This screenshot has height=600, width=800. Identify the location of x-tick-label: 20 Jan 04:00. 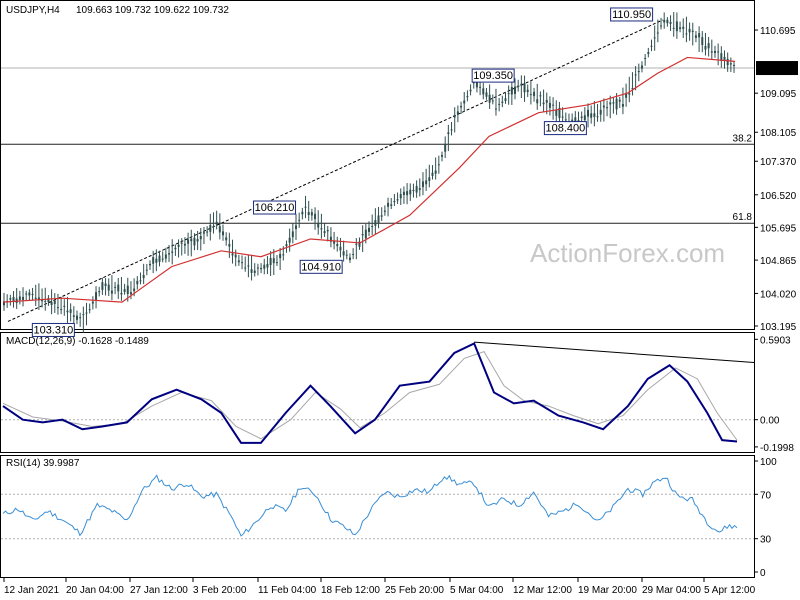
(95, 590).